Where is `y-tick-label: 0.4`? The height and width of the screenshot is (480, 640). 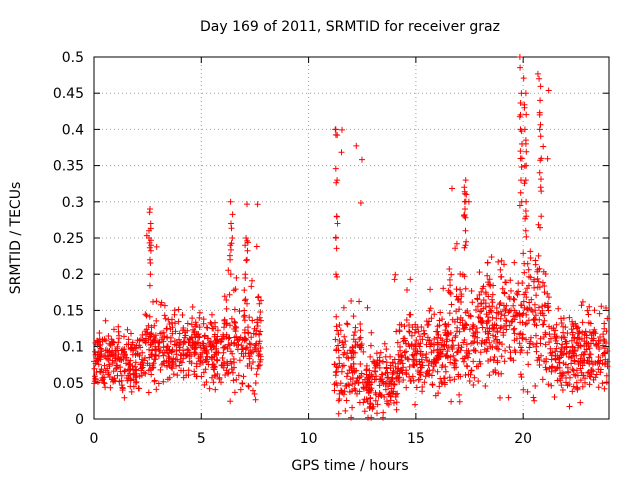
y-tick-label: 0.4 is located at coordinates (73, 130).